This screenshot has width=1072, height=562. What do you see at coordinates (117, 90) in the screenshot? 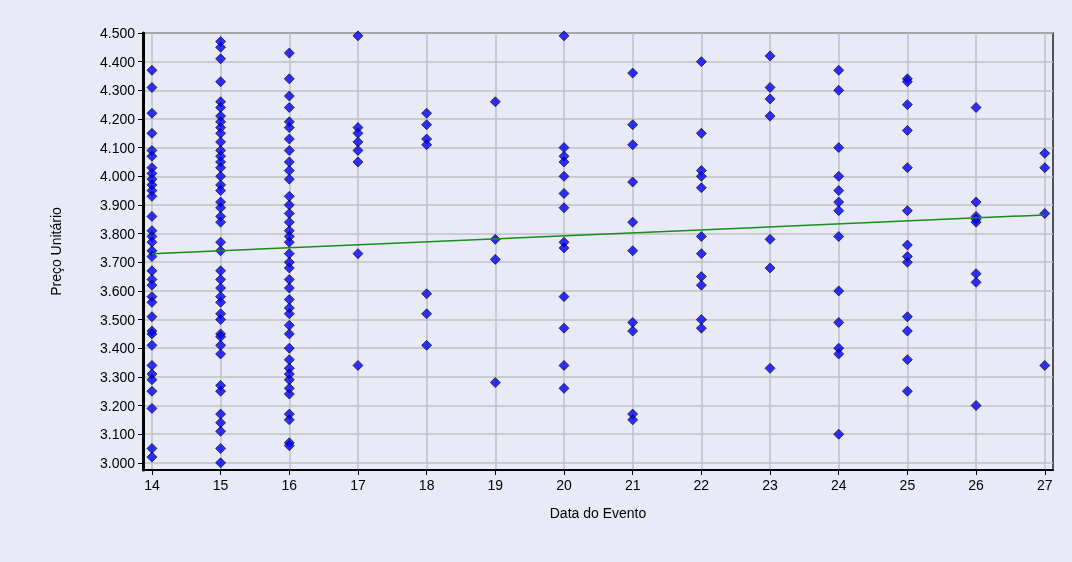
I see `y-tick-label: 4.300` at bounding box center [117, 90].